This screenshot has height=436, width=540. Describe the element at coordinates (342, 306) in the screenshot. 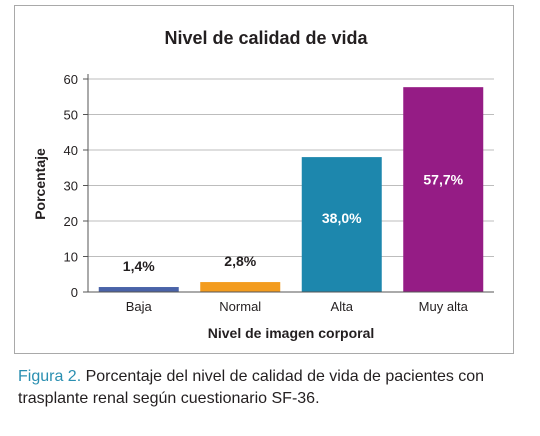

I see `x-tick-label: Alta` at that location.